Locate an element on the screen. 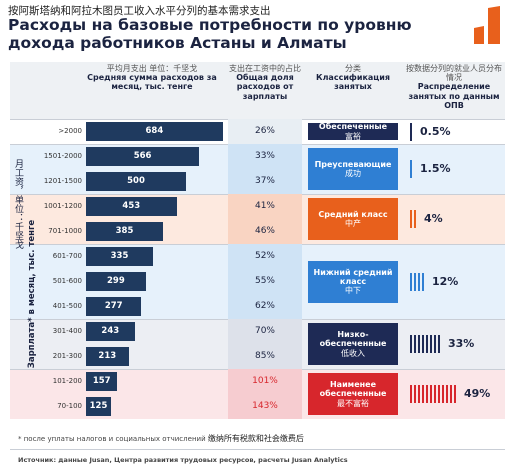 The image size is (512, 470). logo is located at coordinates (487, 25).